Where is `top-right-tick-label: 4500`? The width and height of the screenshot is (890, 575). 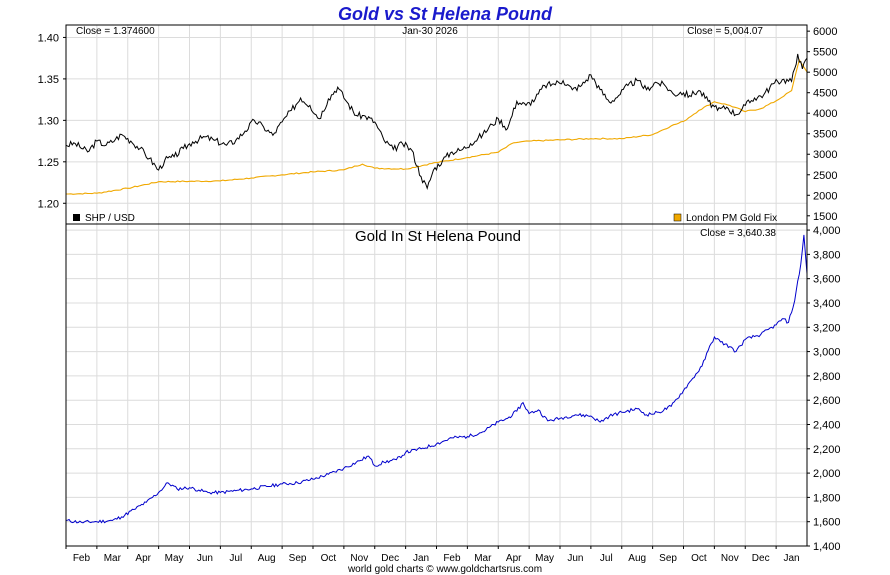
top-right-tick-label: 4500 is located at coordinates (825, 94).